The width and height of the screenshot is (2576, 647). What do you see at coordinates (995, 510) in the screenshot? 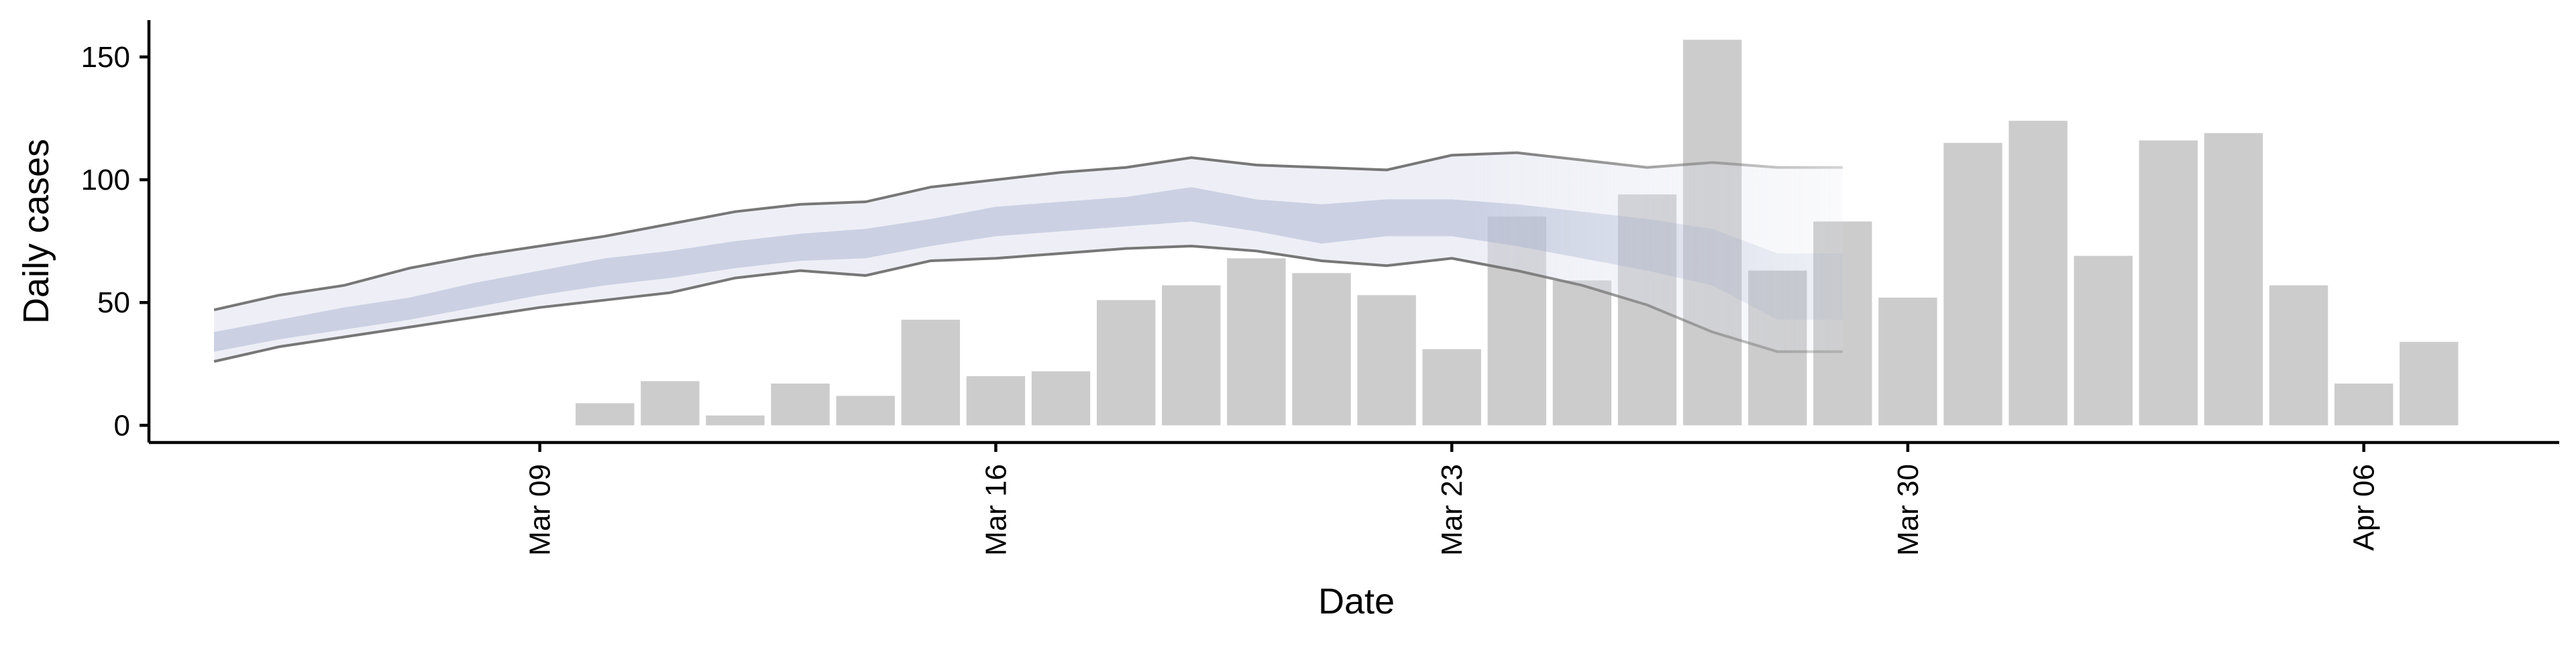
I see `x-tick-label: Mar 16` at bounding box center [995, 510].